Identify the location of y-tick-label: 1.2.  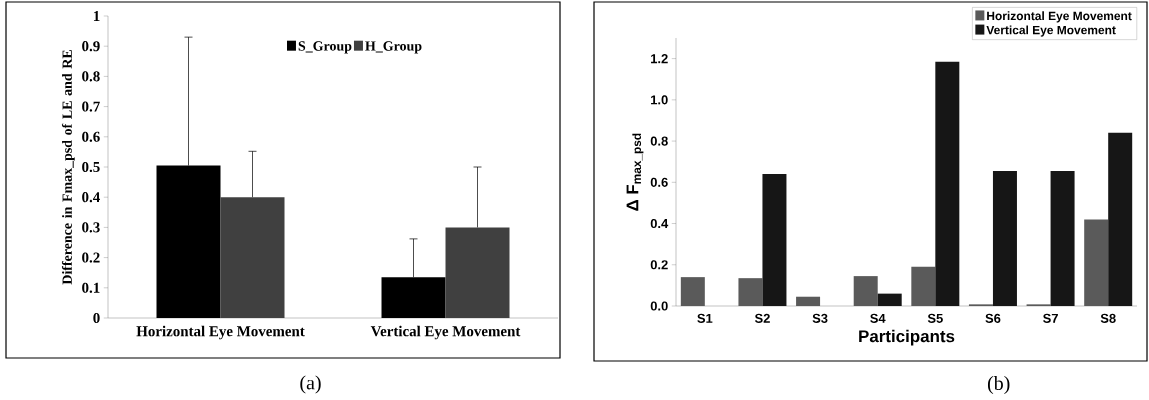
(659, 59).